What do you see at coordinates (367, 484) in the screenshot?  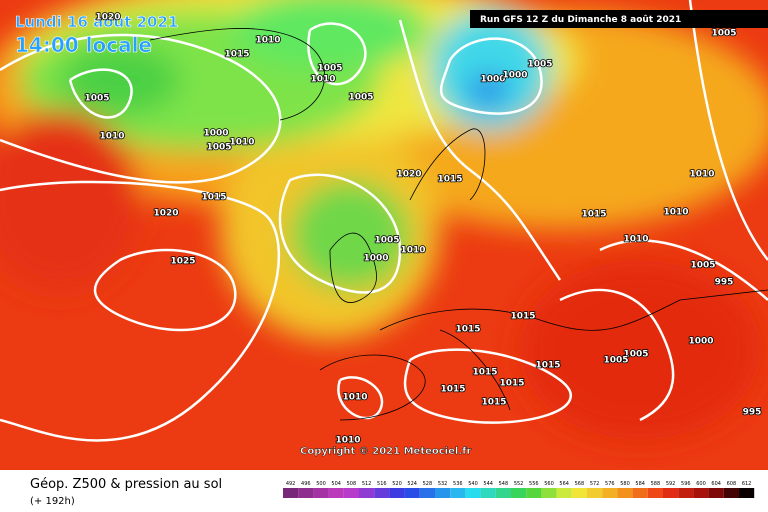 I see `scale-label: 512` at bounding box center [367, 484].